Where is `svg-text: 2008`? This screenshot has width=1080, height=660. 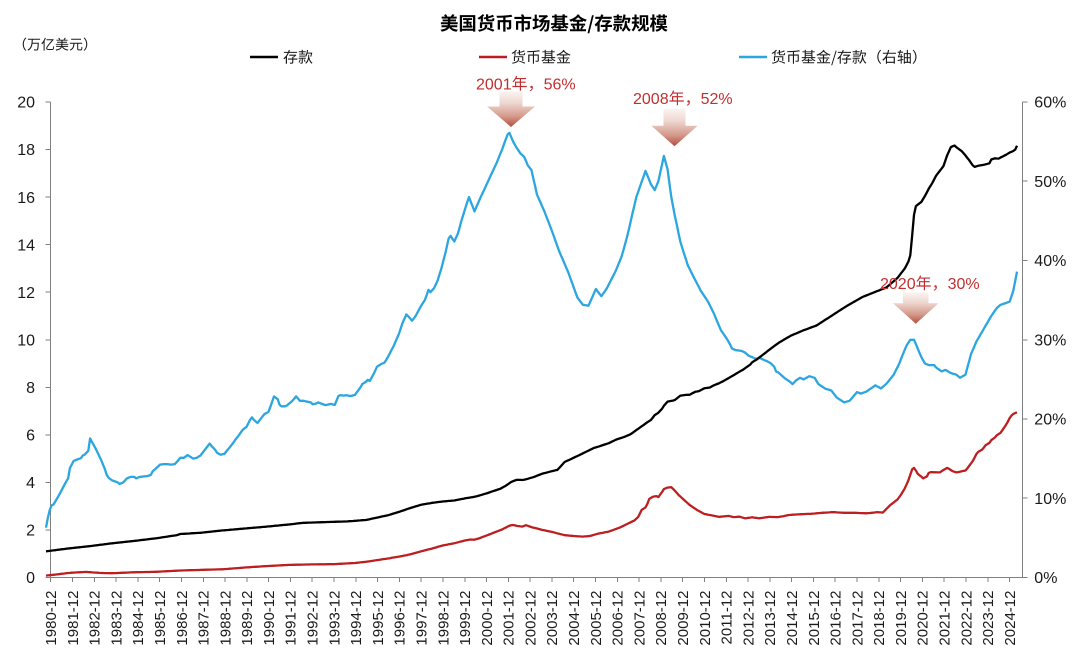 svg-text: 2008 is located at coordinates (651, 99).